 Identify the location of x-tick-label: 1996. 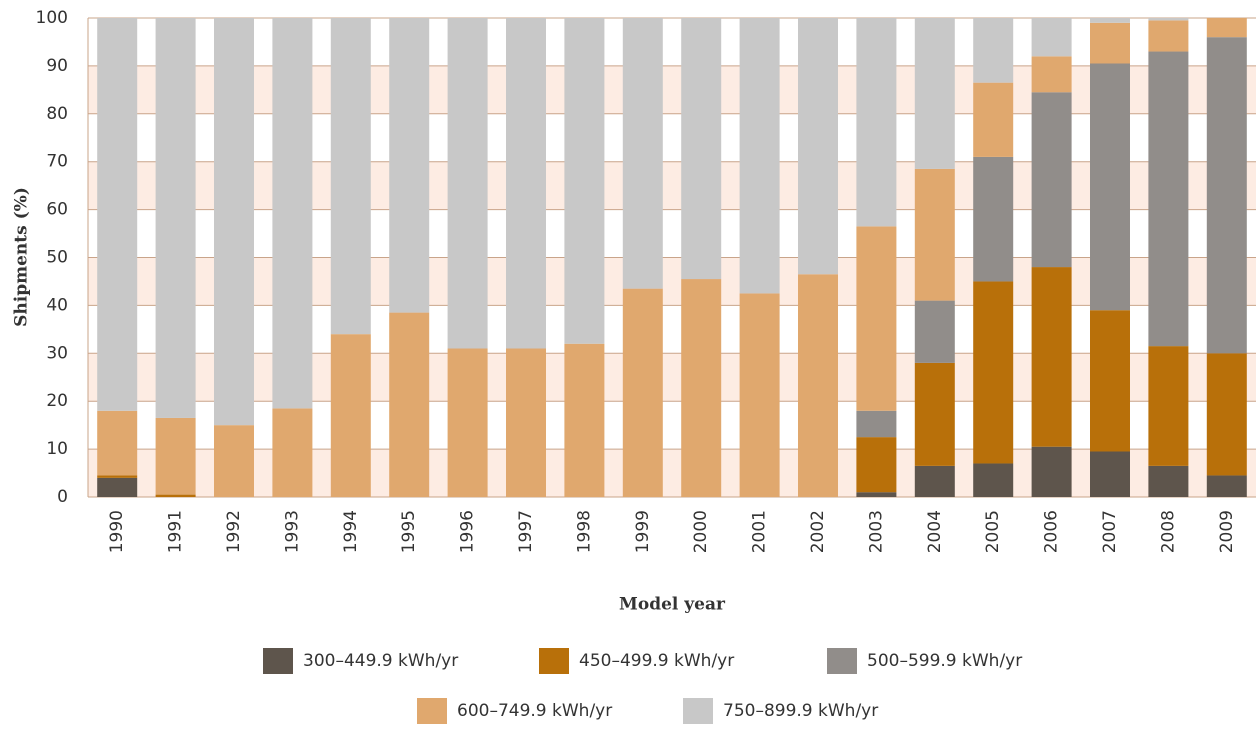
(468, 531).